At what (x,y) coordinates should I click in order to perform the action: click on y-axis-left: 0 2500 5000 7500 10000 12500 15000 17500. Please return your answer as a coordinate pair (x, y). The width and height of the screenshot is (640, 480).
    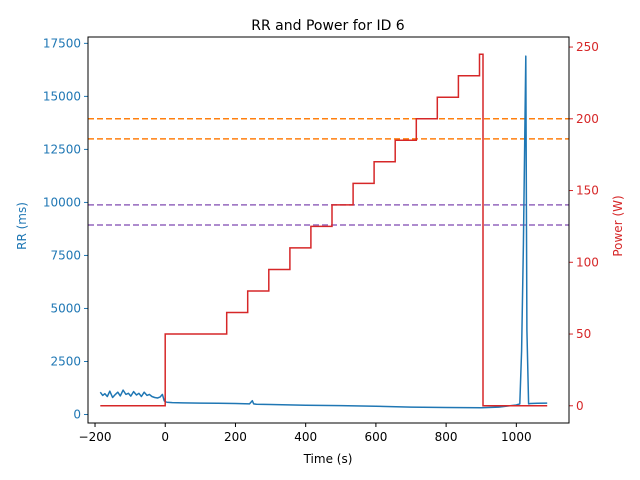
    Looking at the image, I should click on (65, 229).